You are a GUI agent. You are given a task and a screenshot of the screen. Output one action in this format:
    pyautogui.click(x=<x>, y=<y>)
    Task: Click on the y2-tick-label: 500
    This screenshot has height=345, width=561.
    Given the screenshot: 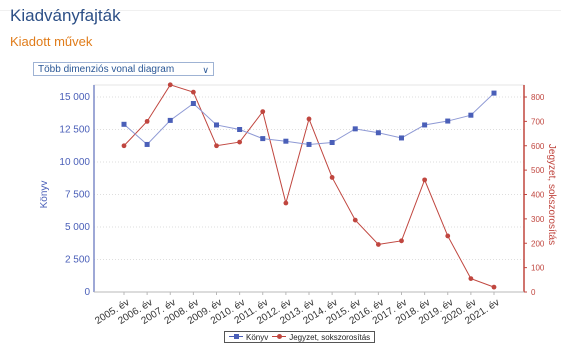 What is the action you would take?
    pyautogui.click(x=538, y=170)
    